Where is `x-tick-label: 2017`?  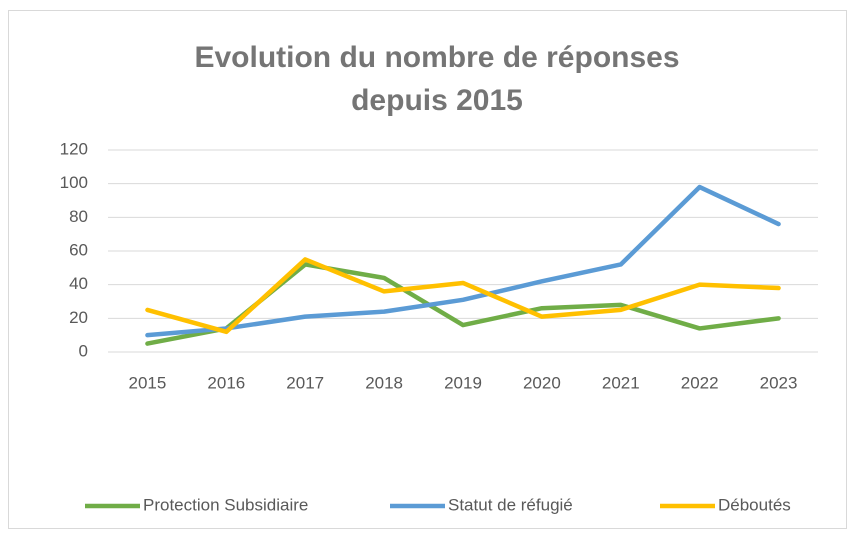
x-tick-label: 2017 is located at coordinates (305, 382).